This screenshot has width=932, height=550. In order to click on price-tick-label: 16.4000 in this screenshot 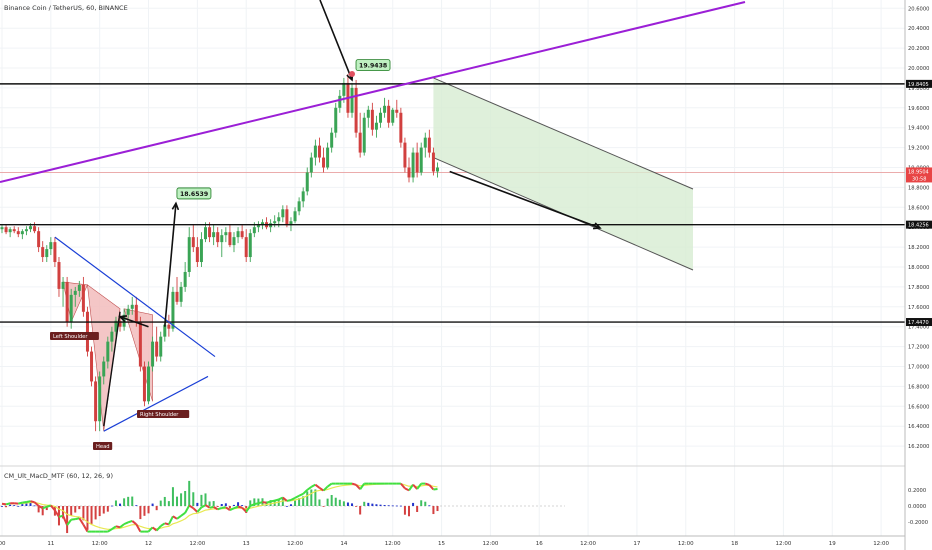, I will do `click(918, 427)`.